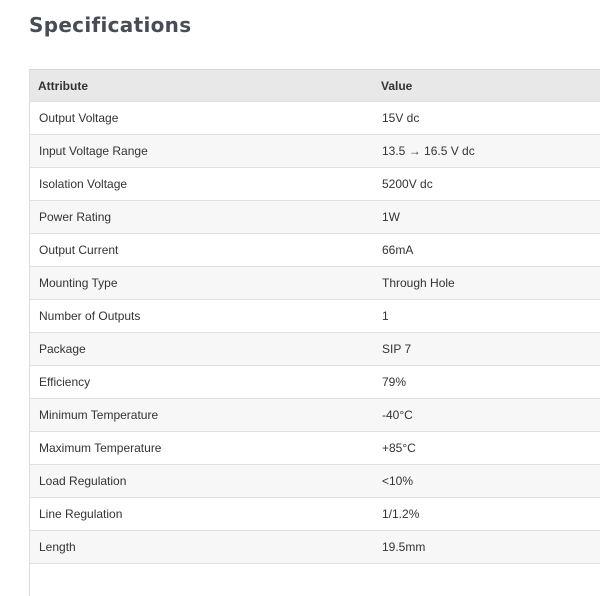  Describe the element at coordinates (486, 118) in the screenshot. I see `cell-value: 15V dc` at that location.